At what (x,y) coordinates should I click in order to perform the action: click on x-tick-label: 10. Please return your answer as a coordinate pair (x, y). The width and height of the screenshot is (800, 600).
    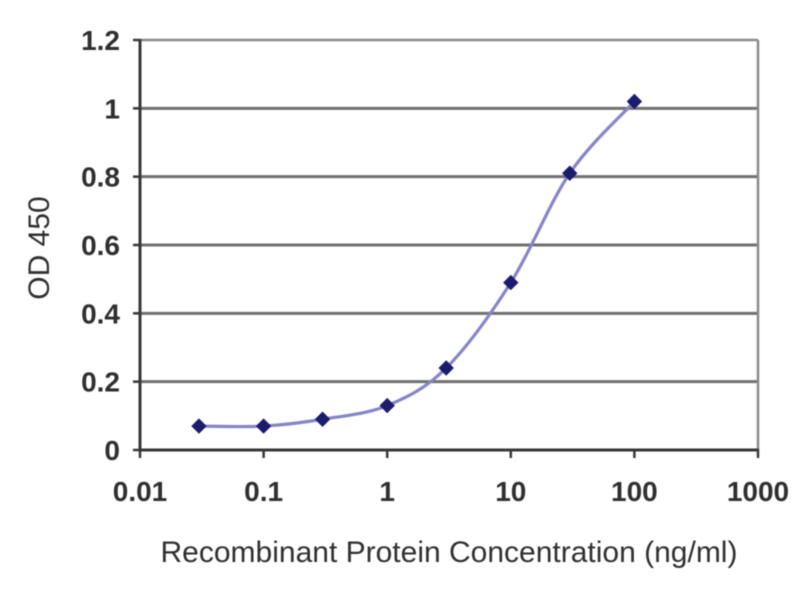
    Looking at the image, I should click on (510, 491).